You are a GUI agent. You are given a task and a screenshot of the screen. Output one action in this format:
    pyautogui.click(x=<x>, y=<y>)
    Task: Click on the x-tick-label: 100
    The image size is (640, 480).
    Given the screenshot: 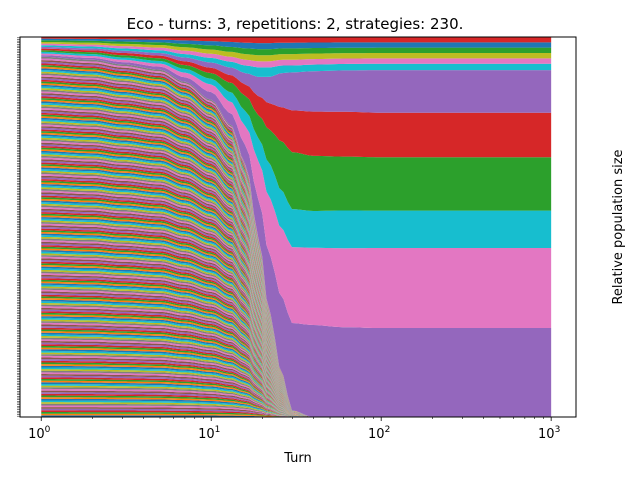 What is the action you would take?
    pyautogui.click(x=39, y=433)
    